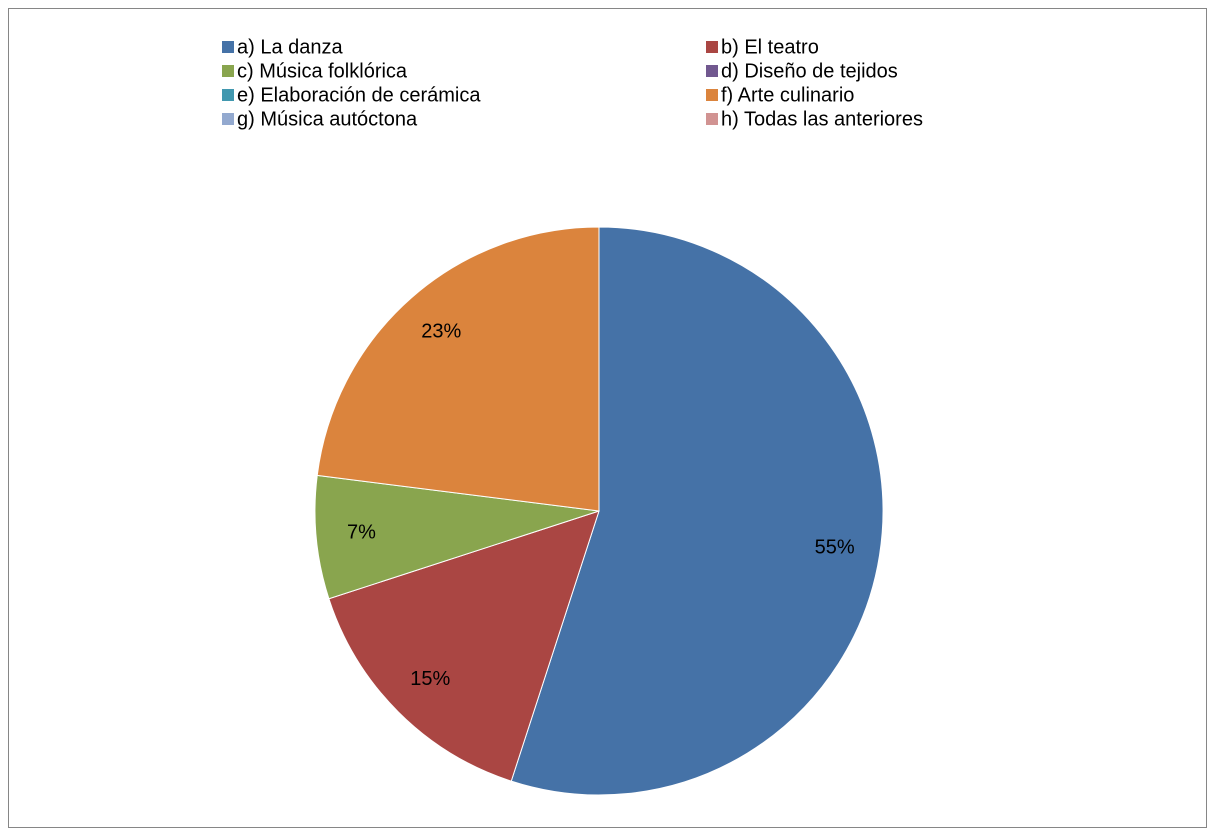 The image size is (1215, 836). Describe the element at coordinates (322, 71) in the screenshot. I see `legend-label: c) Música folklórica` at that location.